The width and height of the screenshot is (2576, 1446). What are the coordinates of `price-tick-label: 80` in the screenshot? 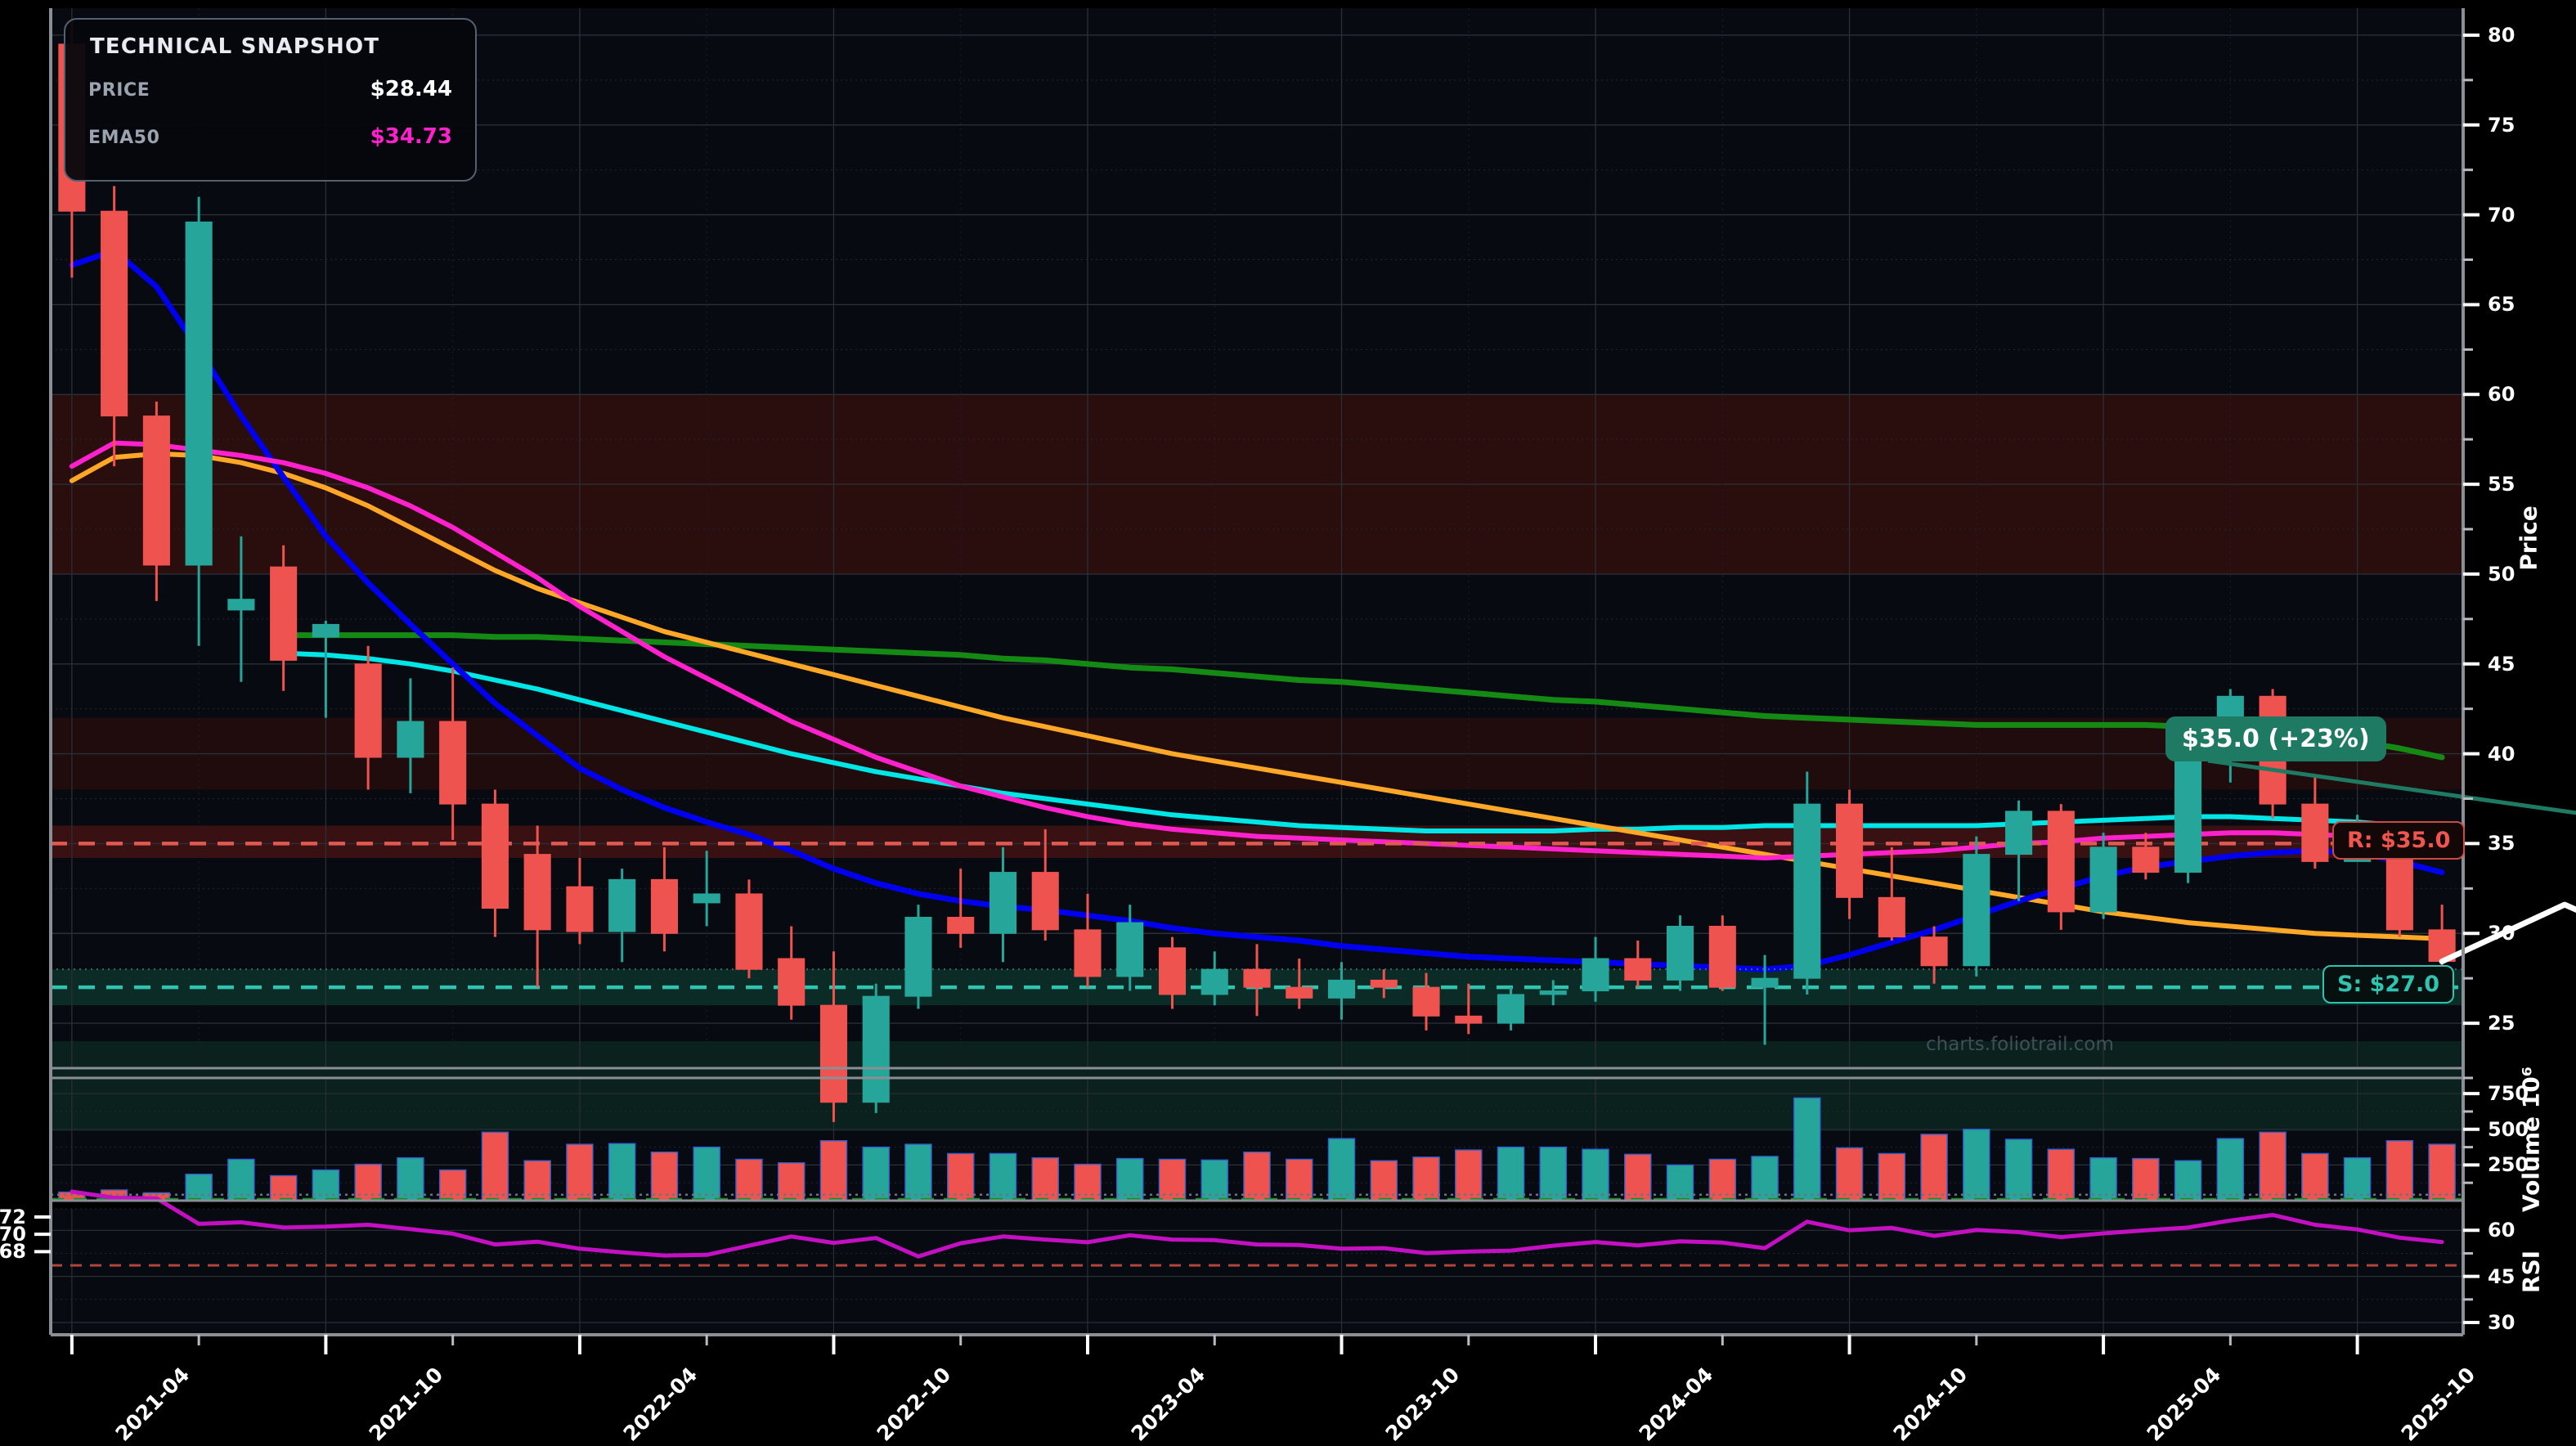 It's located at (2501, 35).